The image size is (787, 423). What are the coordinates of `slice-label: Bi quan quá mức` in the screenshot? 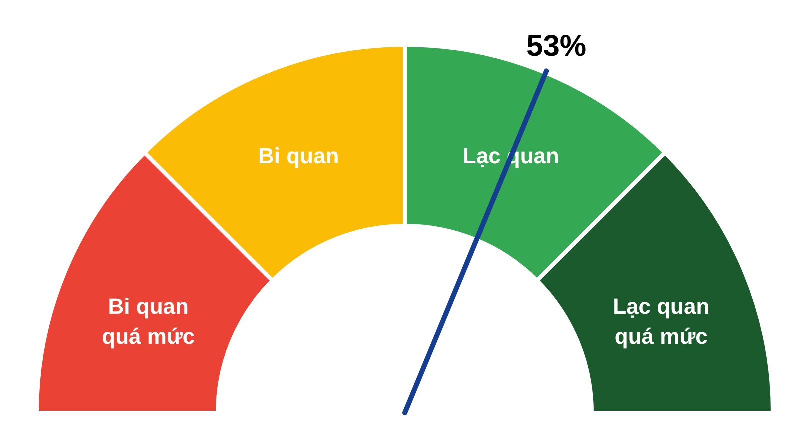 It's located at (149, 321).